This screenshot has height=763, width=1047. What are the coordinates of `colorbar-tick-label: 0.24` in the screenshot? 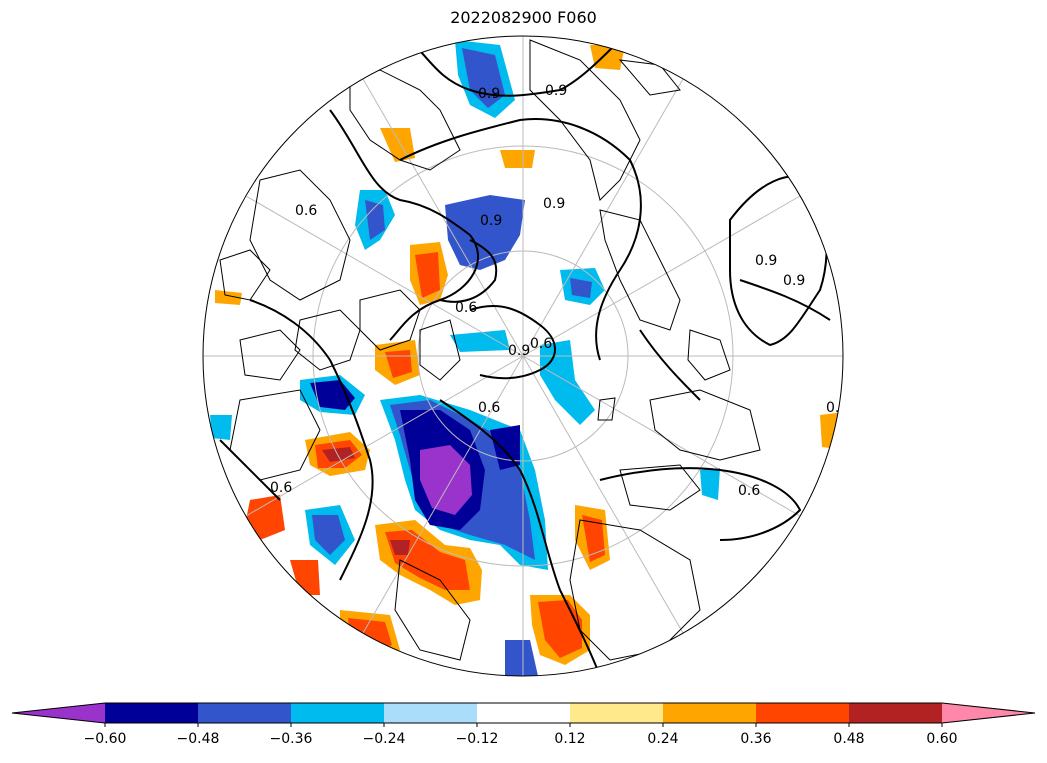 It's located at (662, 739).